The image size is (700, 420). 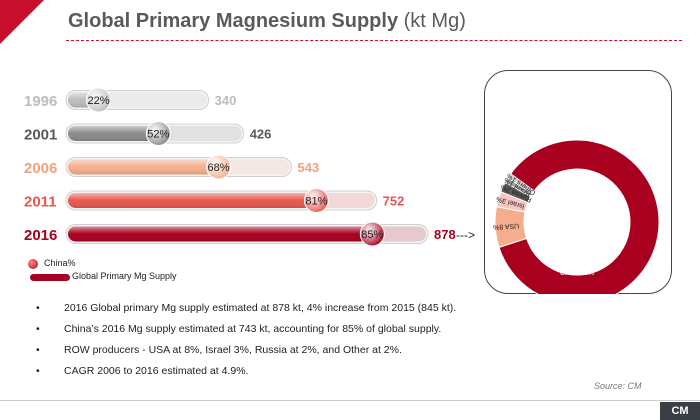 What do you see at coordinates (40, 202) in the screenshot?
I see `year-label: 2011` at bounding box center [40, 202].